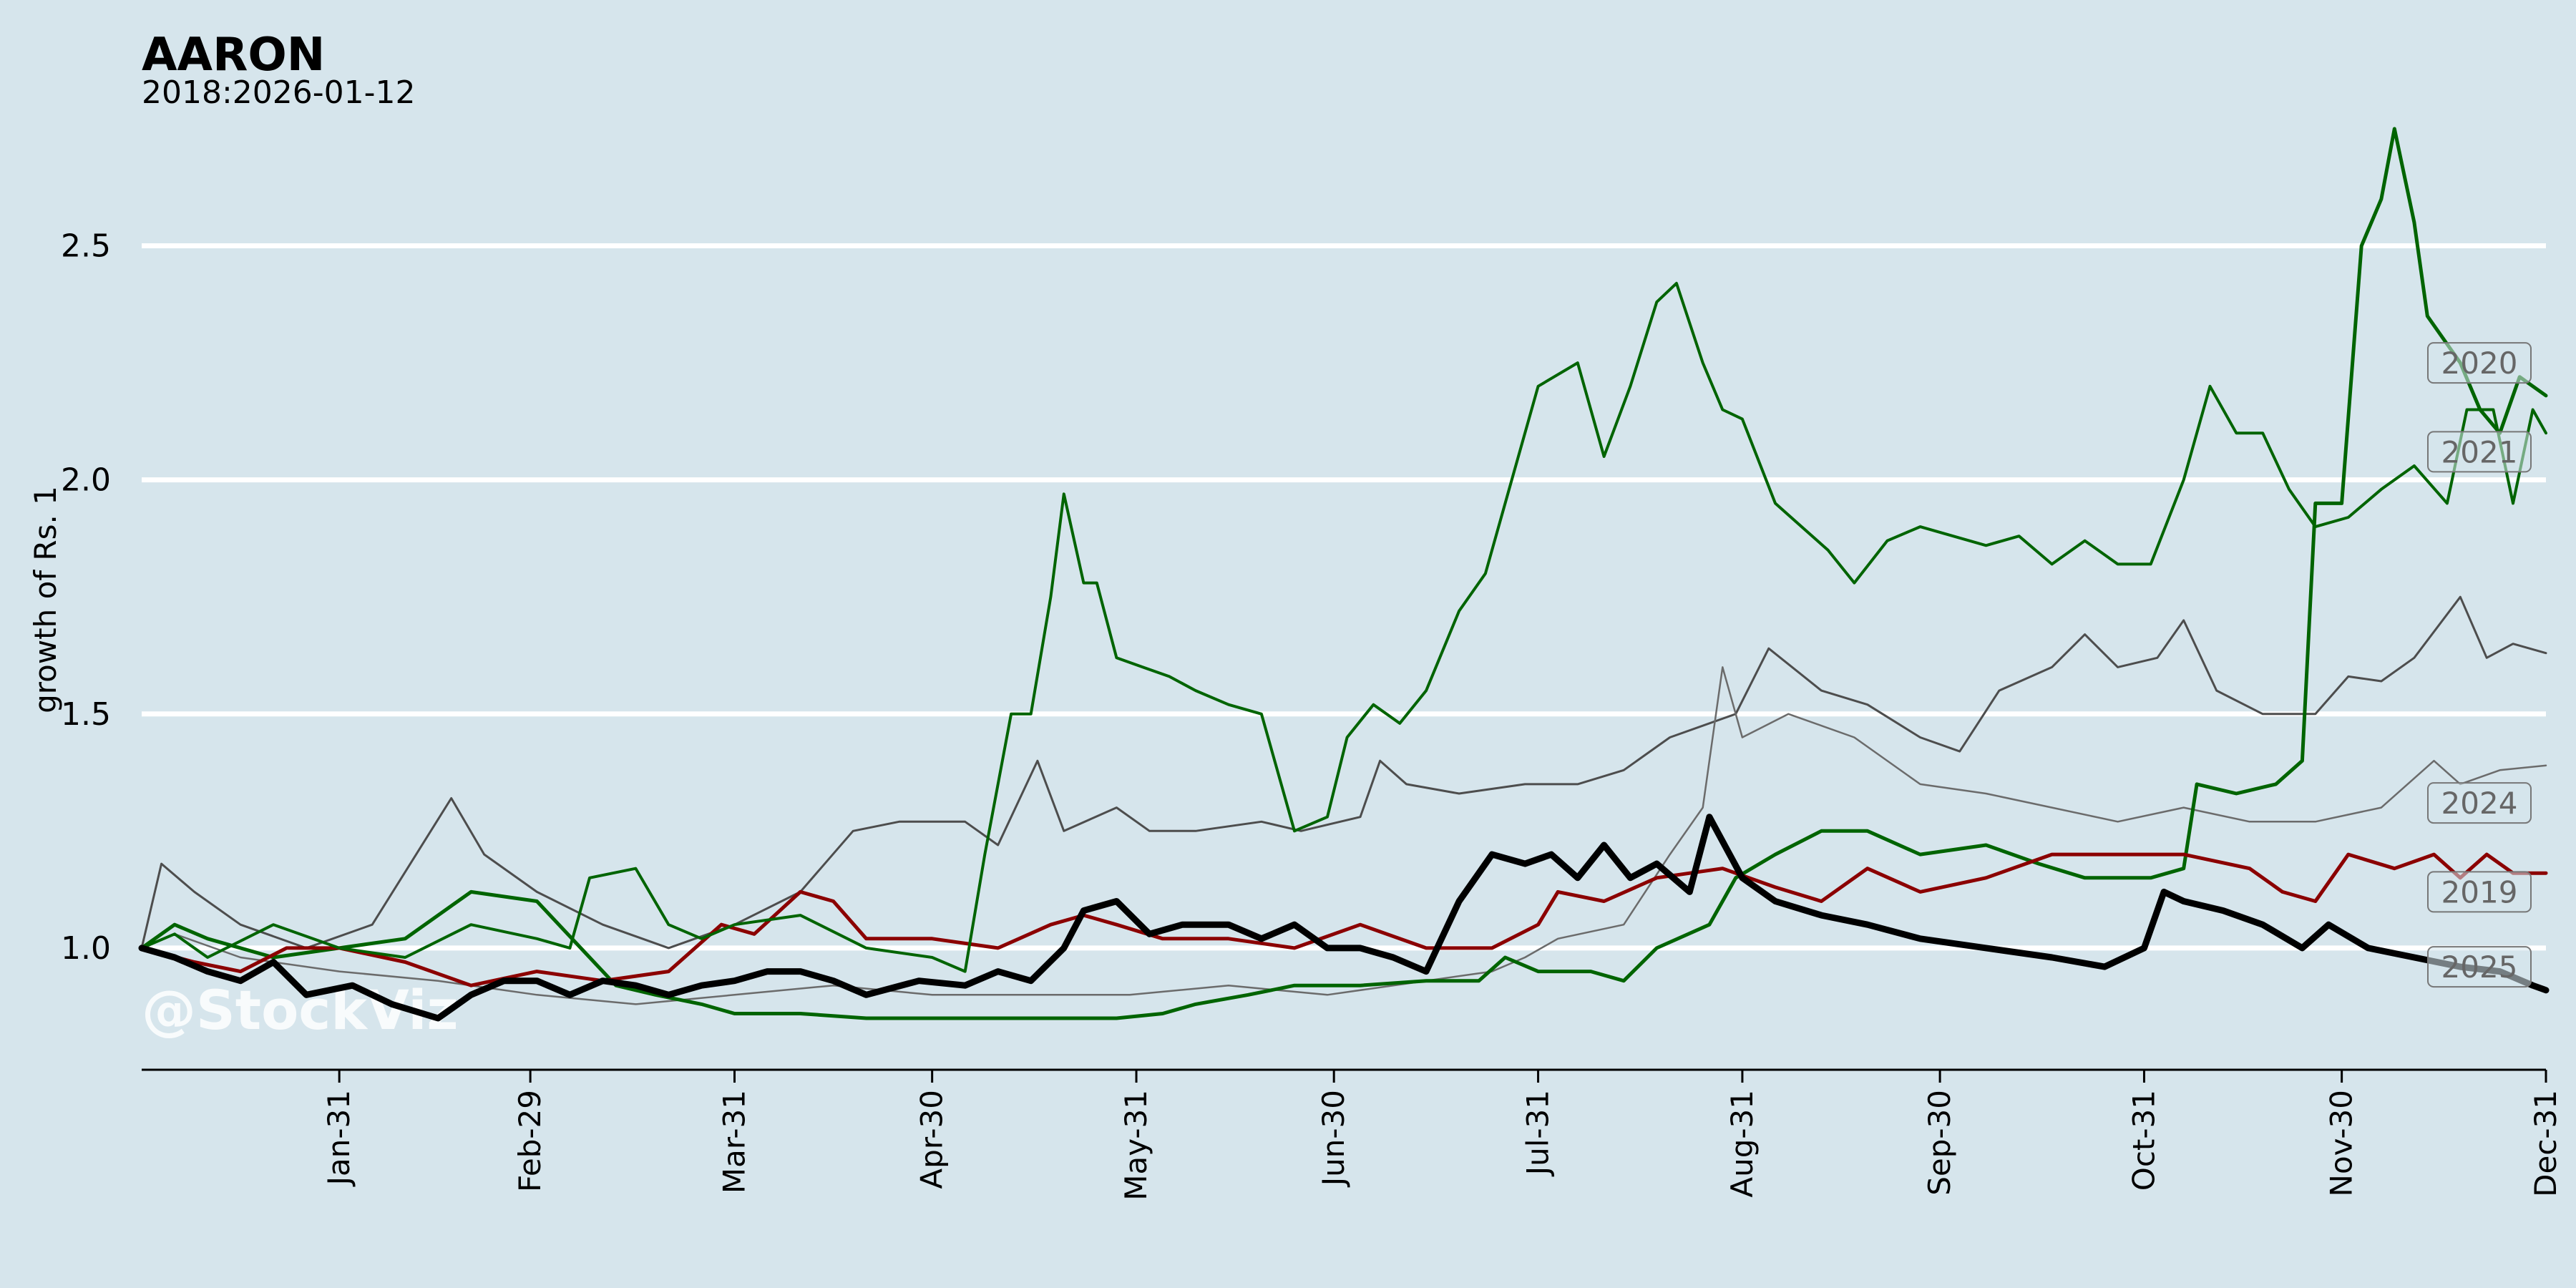  Describe the element at coordinates (932, 1139) in the screenshot. I see `x-tick-label: Apr-30` at that location.